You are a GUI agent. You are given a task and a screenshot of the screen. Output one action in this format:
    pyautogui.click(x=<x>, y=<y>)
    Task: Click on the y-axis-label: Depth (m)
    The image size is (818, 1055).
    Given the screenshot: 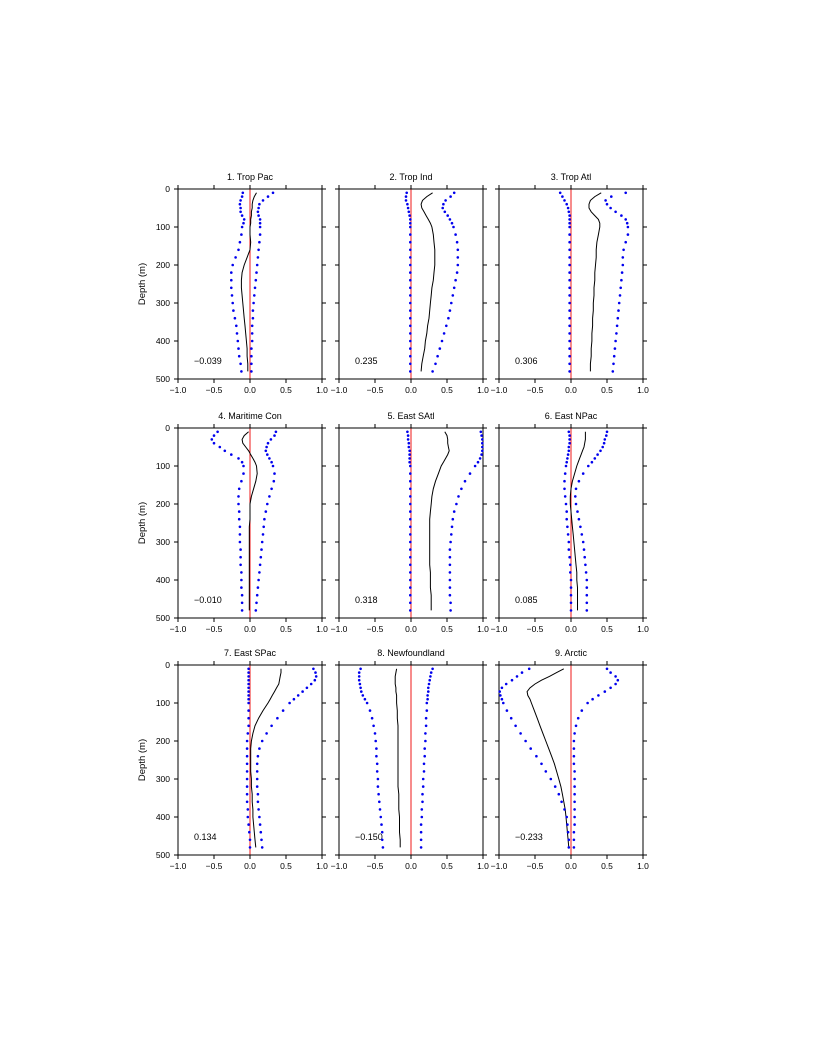 What is the action you would take?
    pyautogui.click(x=142, y=523)
    